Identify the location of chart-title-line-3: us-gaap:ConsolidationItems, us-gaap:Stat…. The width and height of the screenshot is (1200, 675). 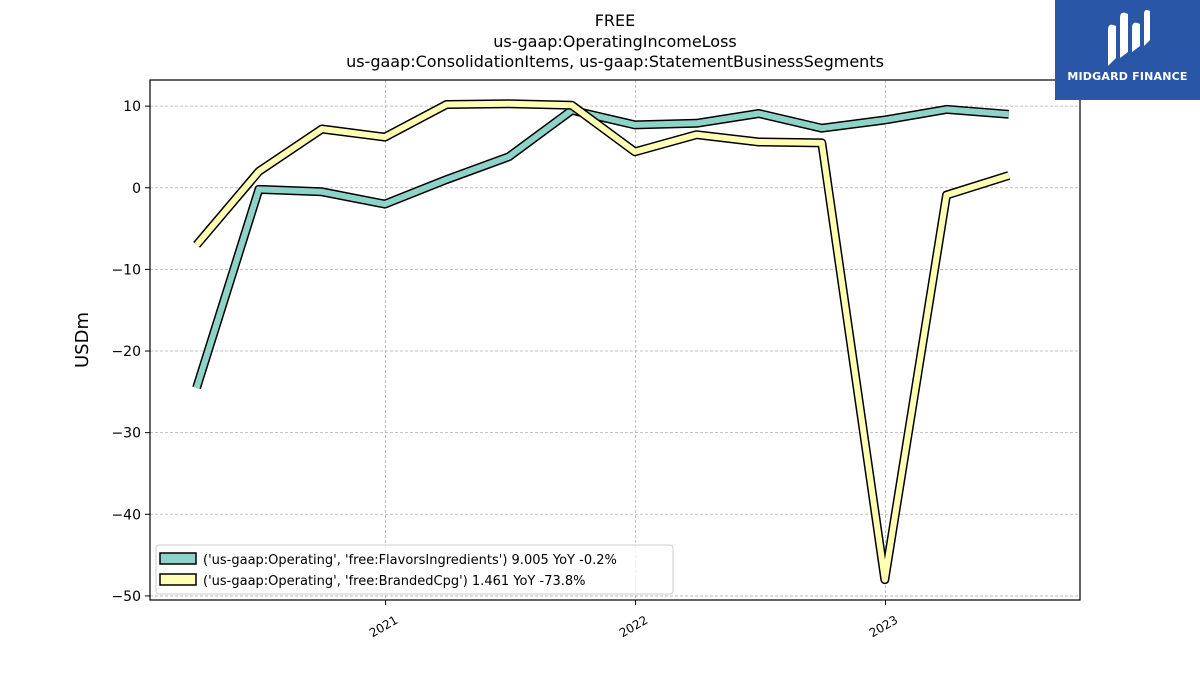
(615, 61).